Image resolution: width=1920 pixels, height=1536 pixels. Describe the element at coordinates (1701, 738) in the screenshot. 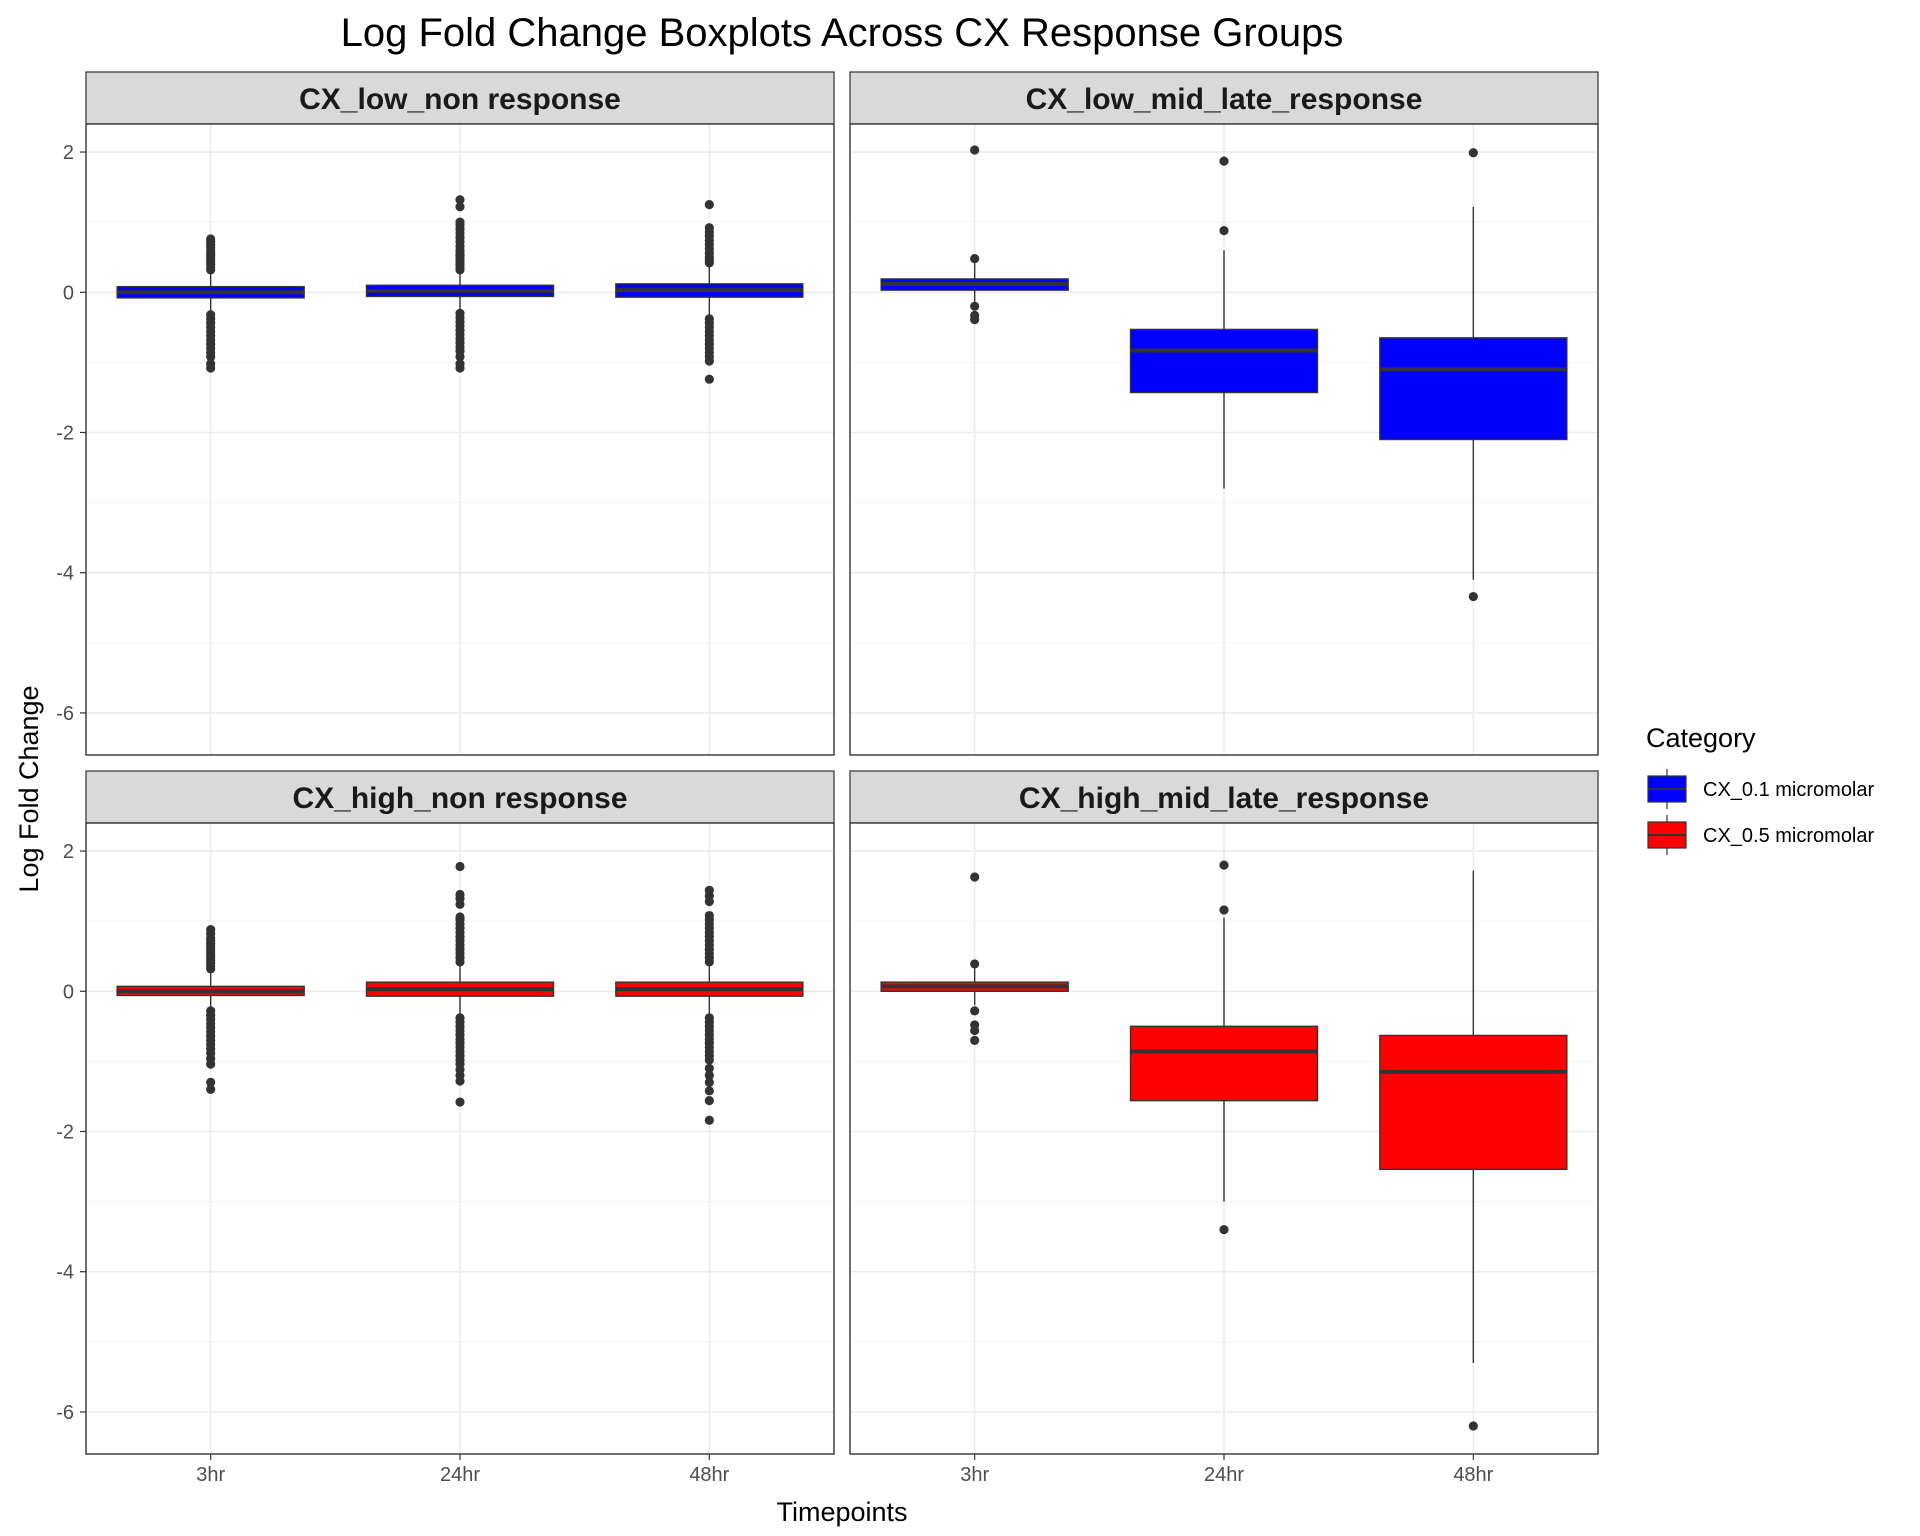

I see `legend-title: Category` at that location.